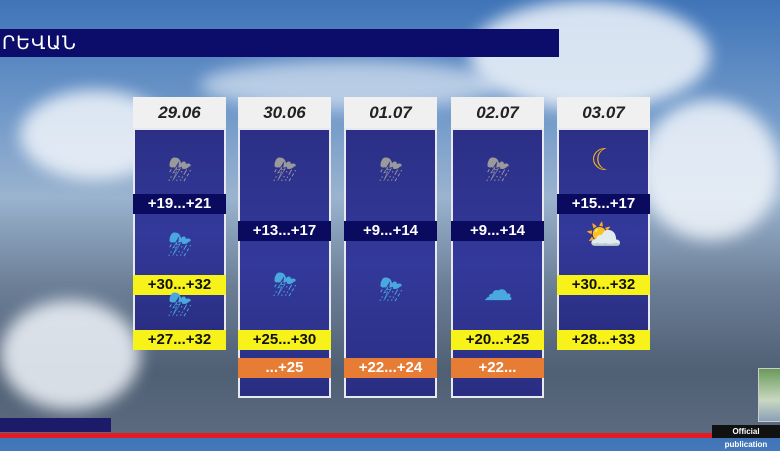 The image size is (780, 451). Describe the element at coordinates (603, 204) in the screenshot. I see `temperature-night: +15...+17` at that location.